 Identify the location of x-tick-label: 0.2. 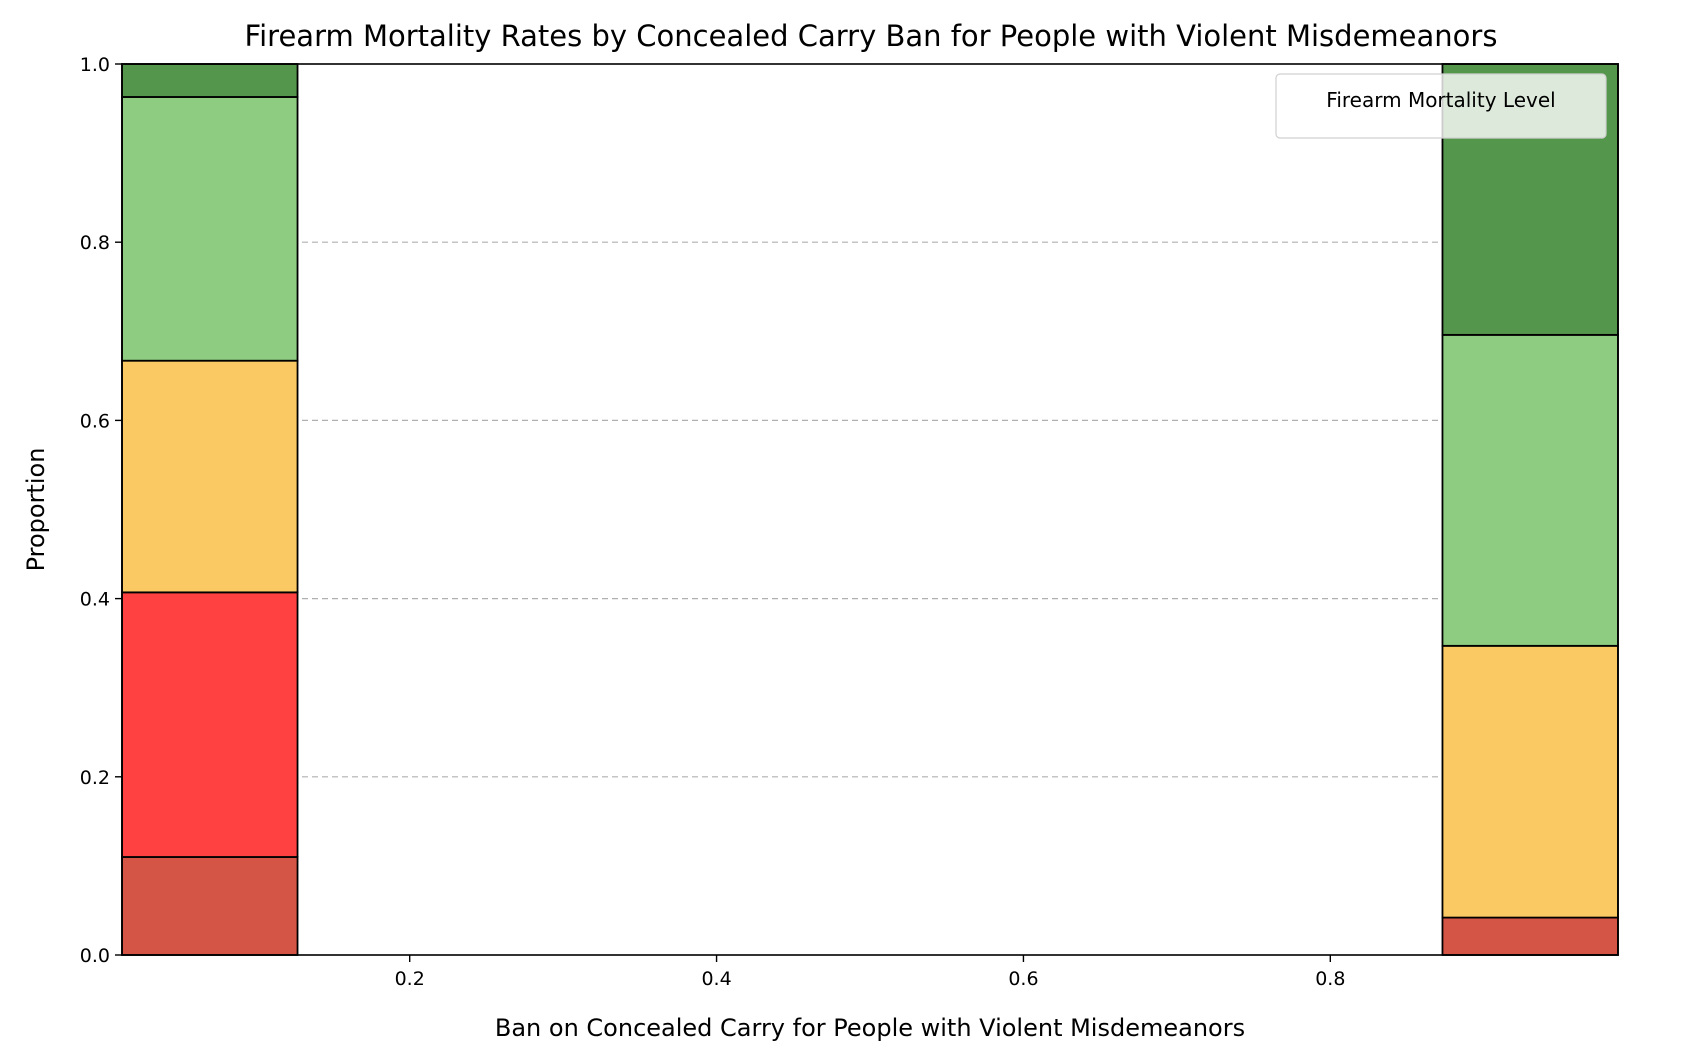
(410, 979).